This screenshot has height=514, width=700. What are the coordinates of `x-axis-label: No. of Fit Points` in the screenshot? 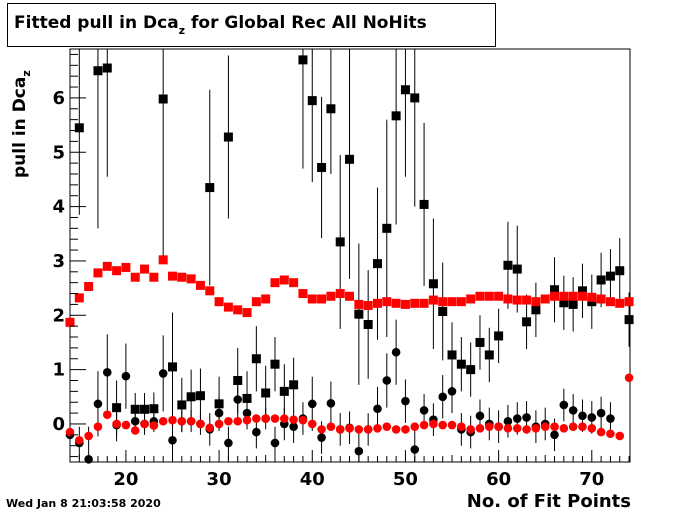 It's located at (548, 501).